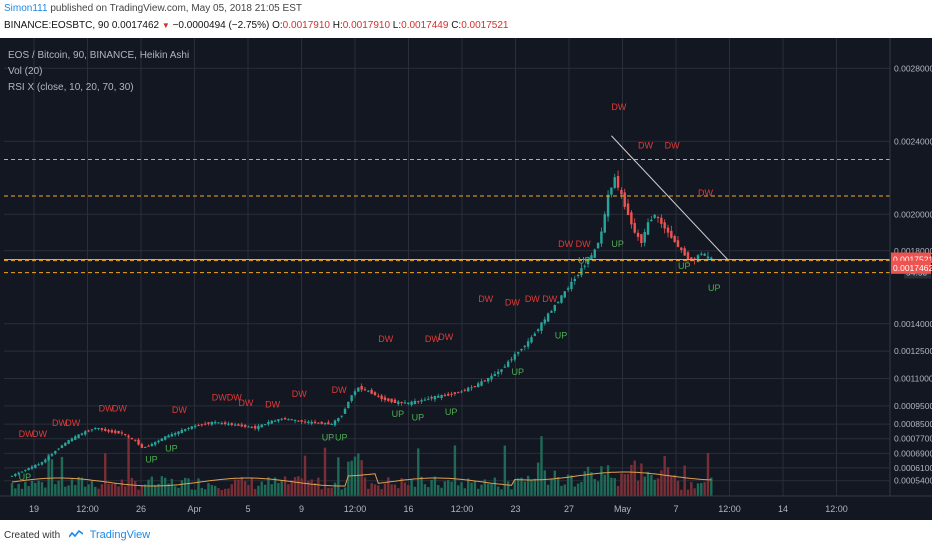 Image resolution: width=932 pixels, height=550 pixels. What do you see at coordinates (26, 8) in the screenshot?
I see `author-link: Simon111` at bounding box center [26, 8].